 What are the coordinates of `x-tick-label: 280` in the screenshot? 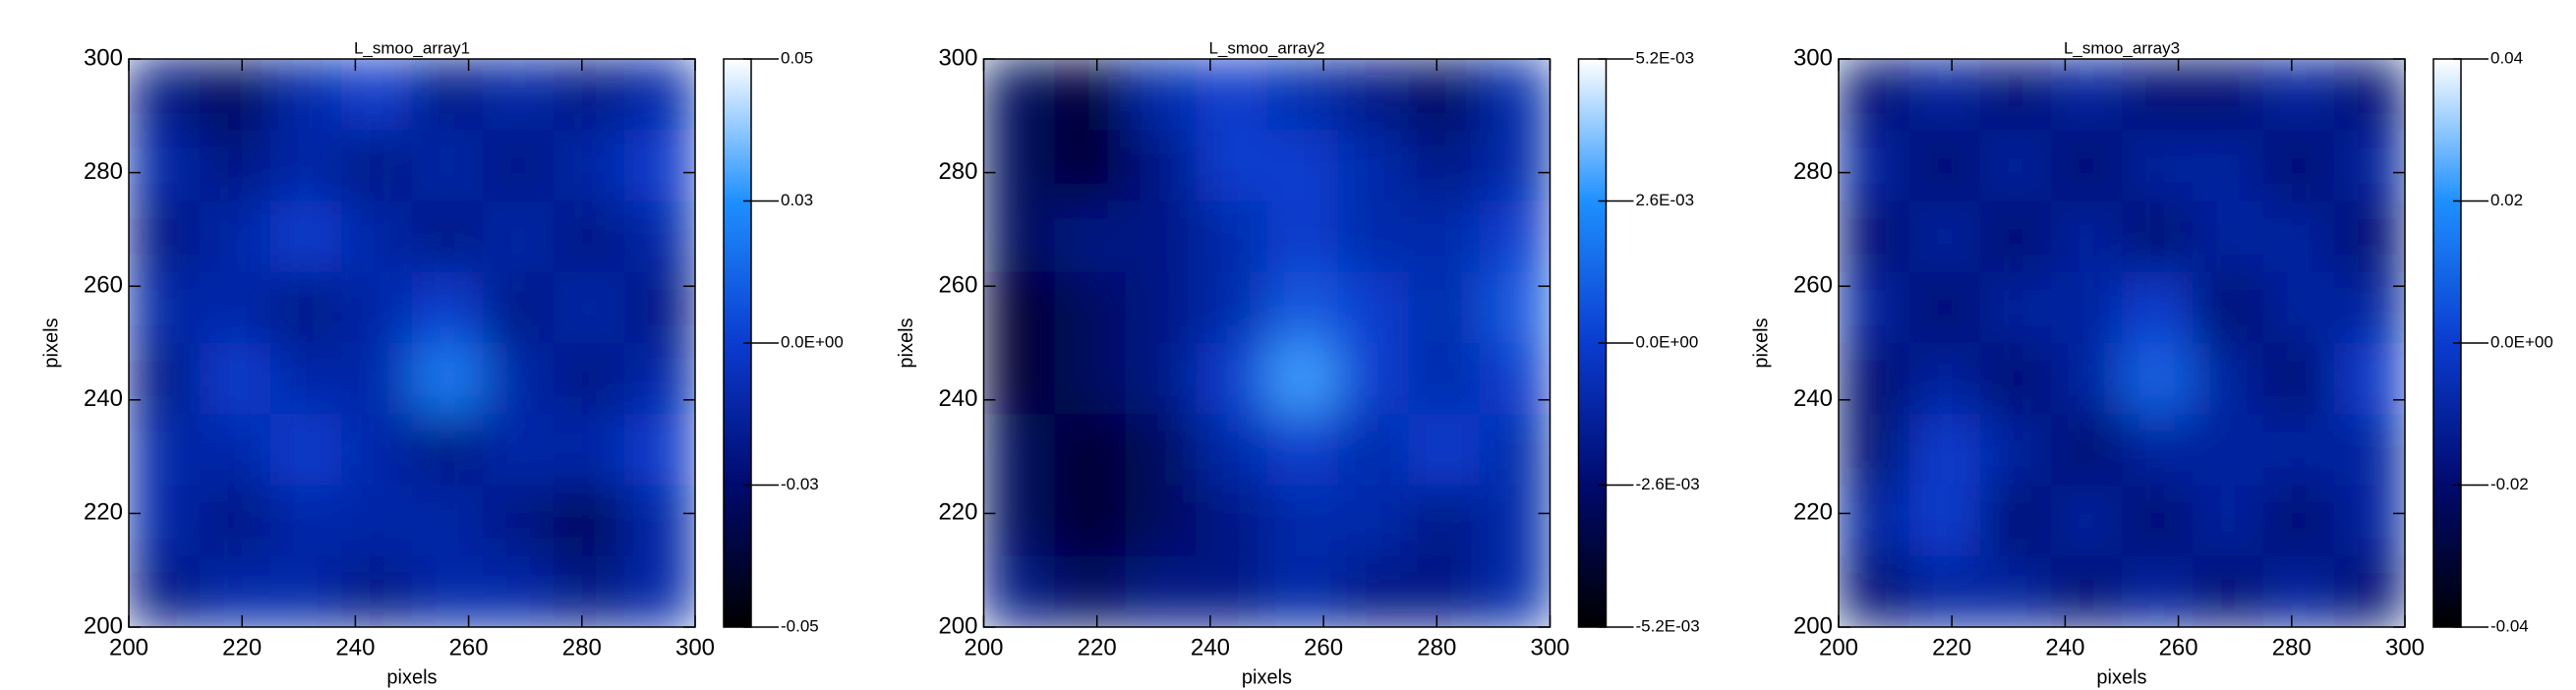 It's located at (2292, 647).